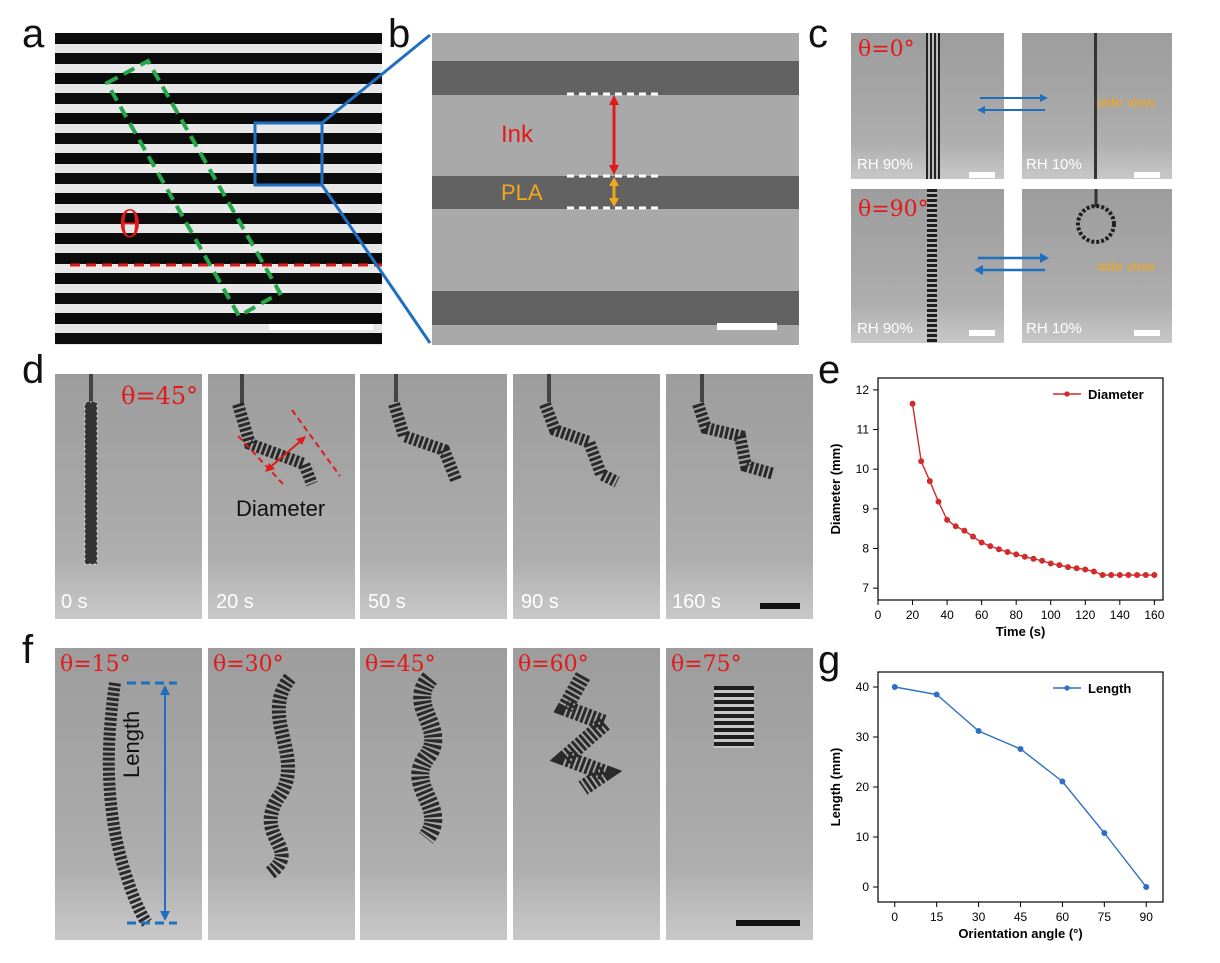 Image resolution: width=1220 pixels, height=963 pixels. What do you see at coordinates (33, 34) in the screenshot?
I see `panel-label-a: a` at bounding box center [33, 34].